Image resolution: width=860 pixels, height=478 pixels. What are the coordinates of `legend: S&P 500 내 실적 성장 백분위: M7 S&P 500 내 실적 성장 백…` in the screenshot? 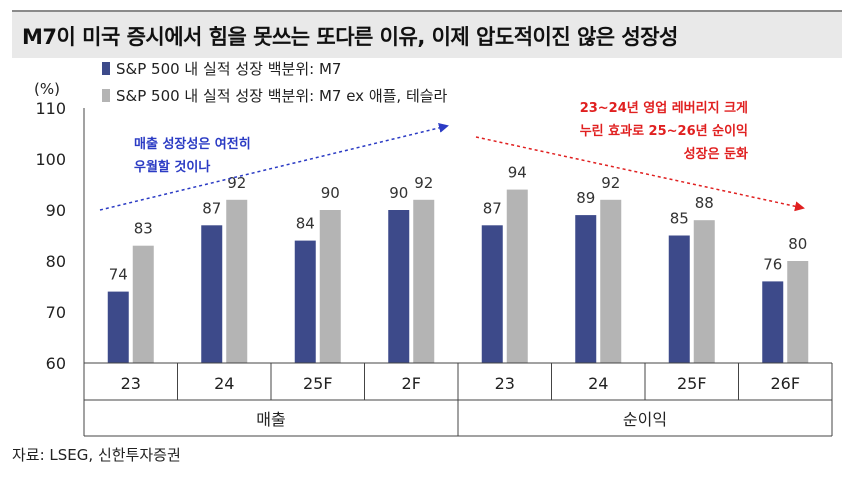 It's located at (275, 82).